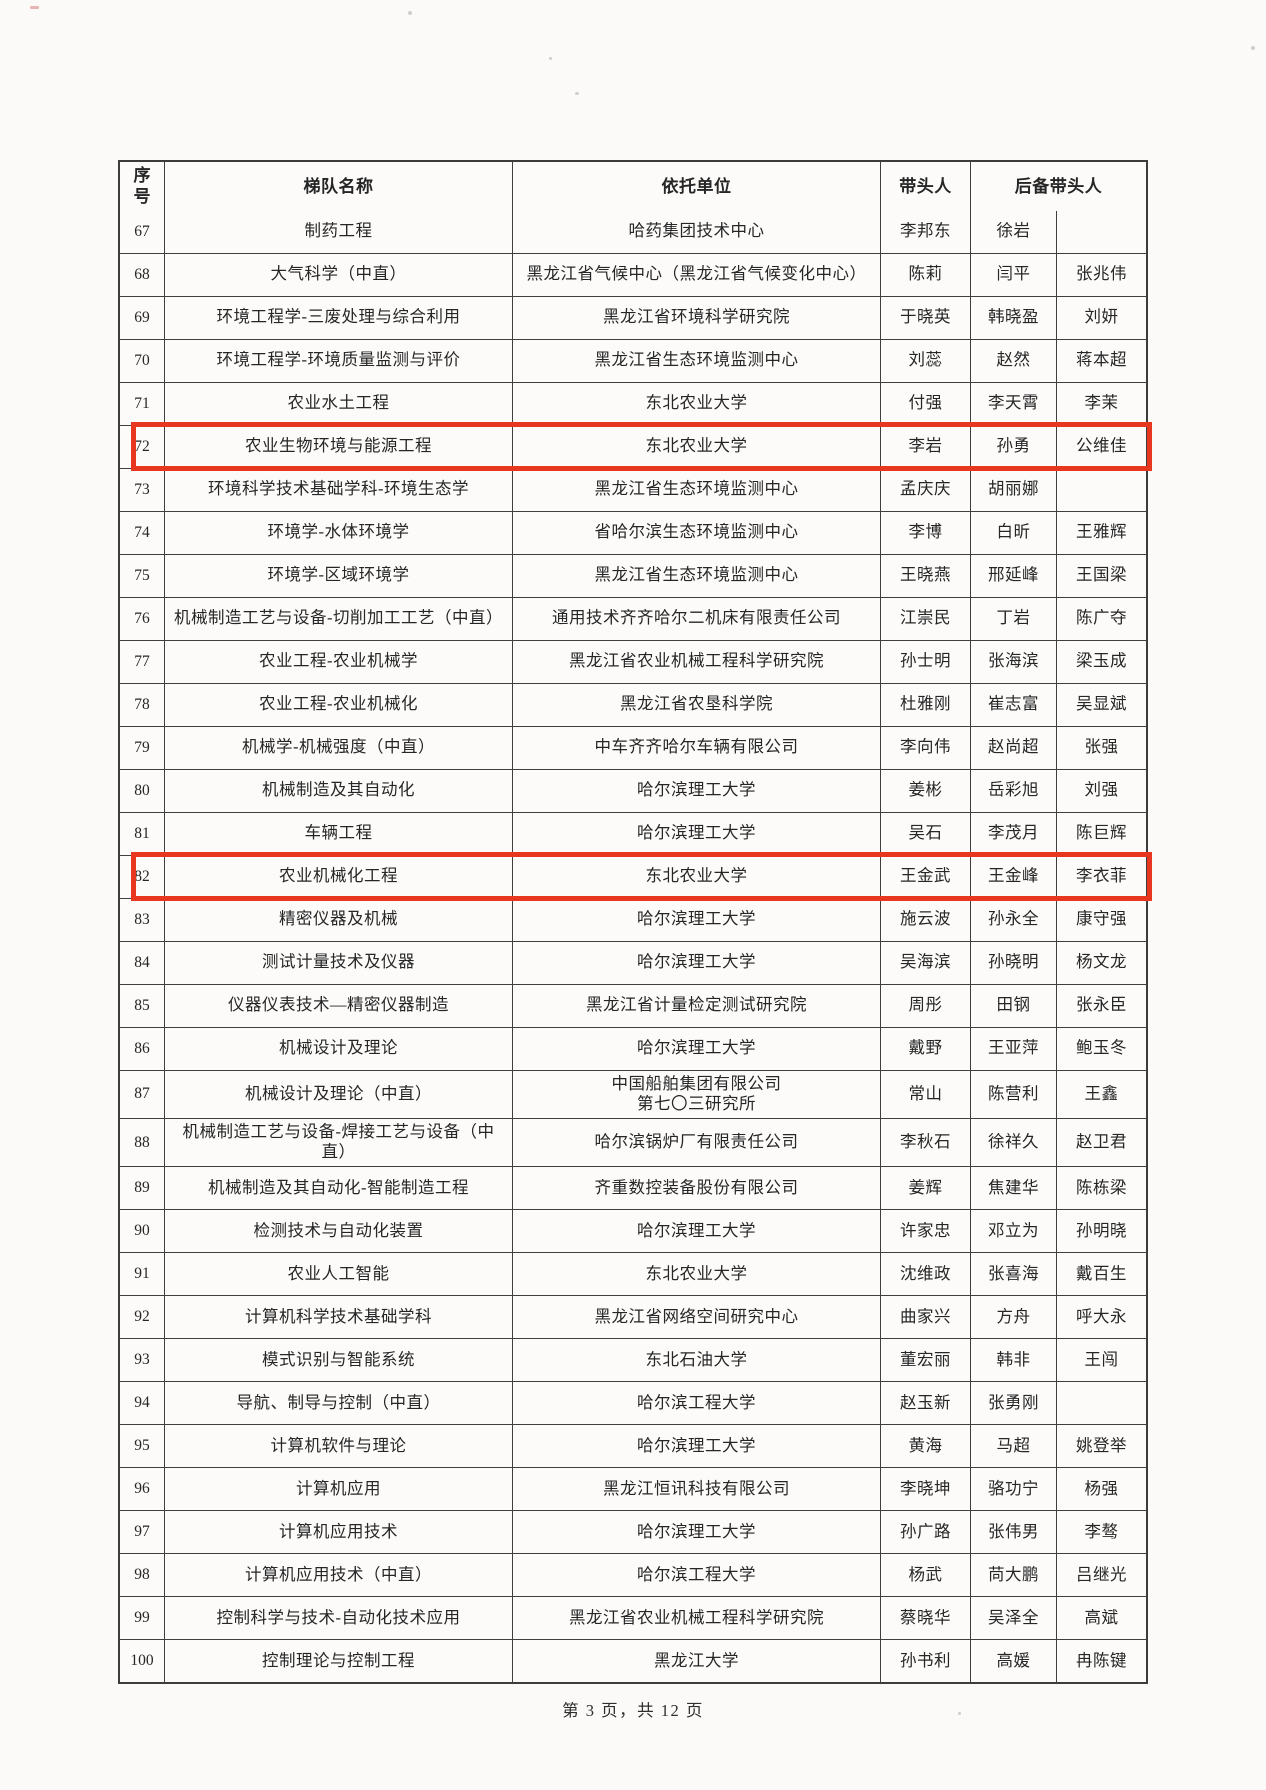 The width and height of the screenshot is (1266, 1790). Describe the element at coordinates (1013, 1048) in the screenshot. I see `backup-leader-1: 王亚萍` at that location.